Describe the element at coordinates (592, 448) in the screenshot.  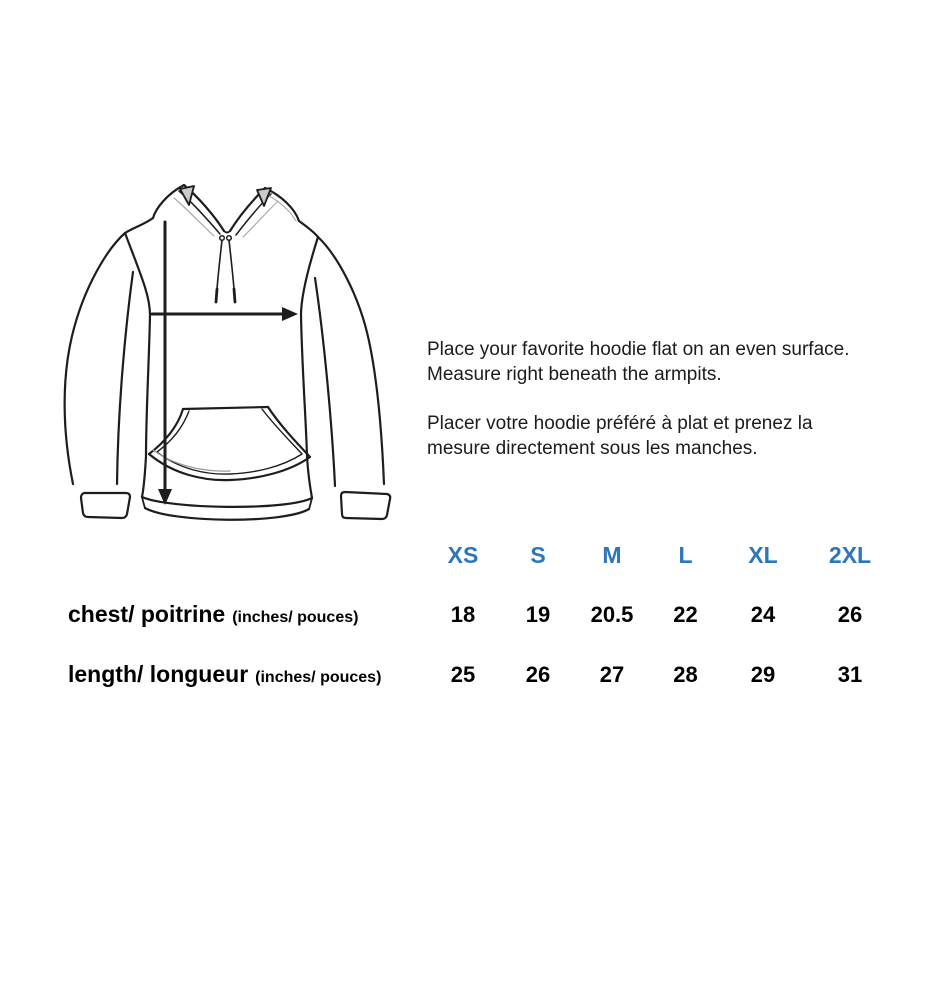
I see `instruction-fr-line2: mesure directement sous les manches.` at that location.